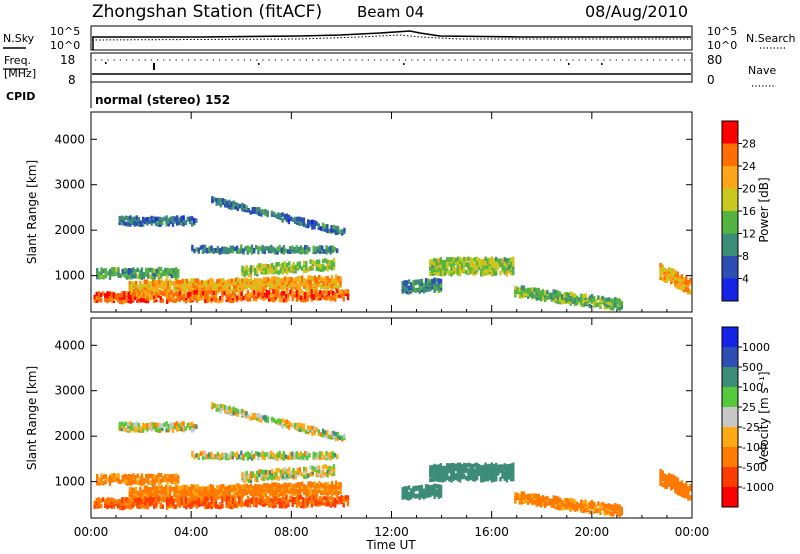 The width and height of the screenshot is (800, 554). I want to click on y-tick-label: 4000, so click(69, 345).